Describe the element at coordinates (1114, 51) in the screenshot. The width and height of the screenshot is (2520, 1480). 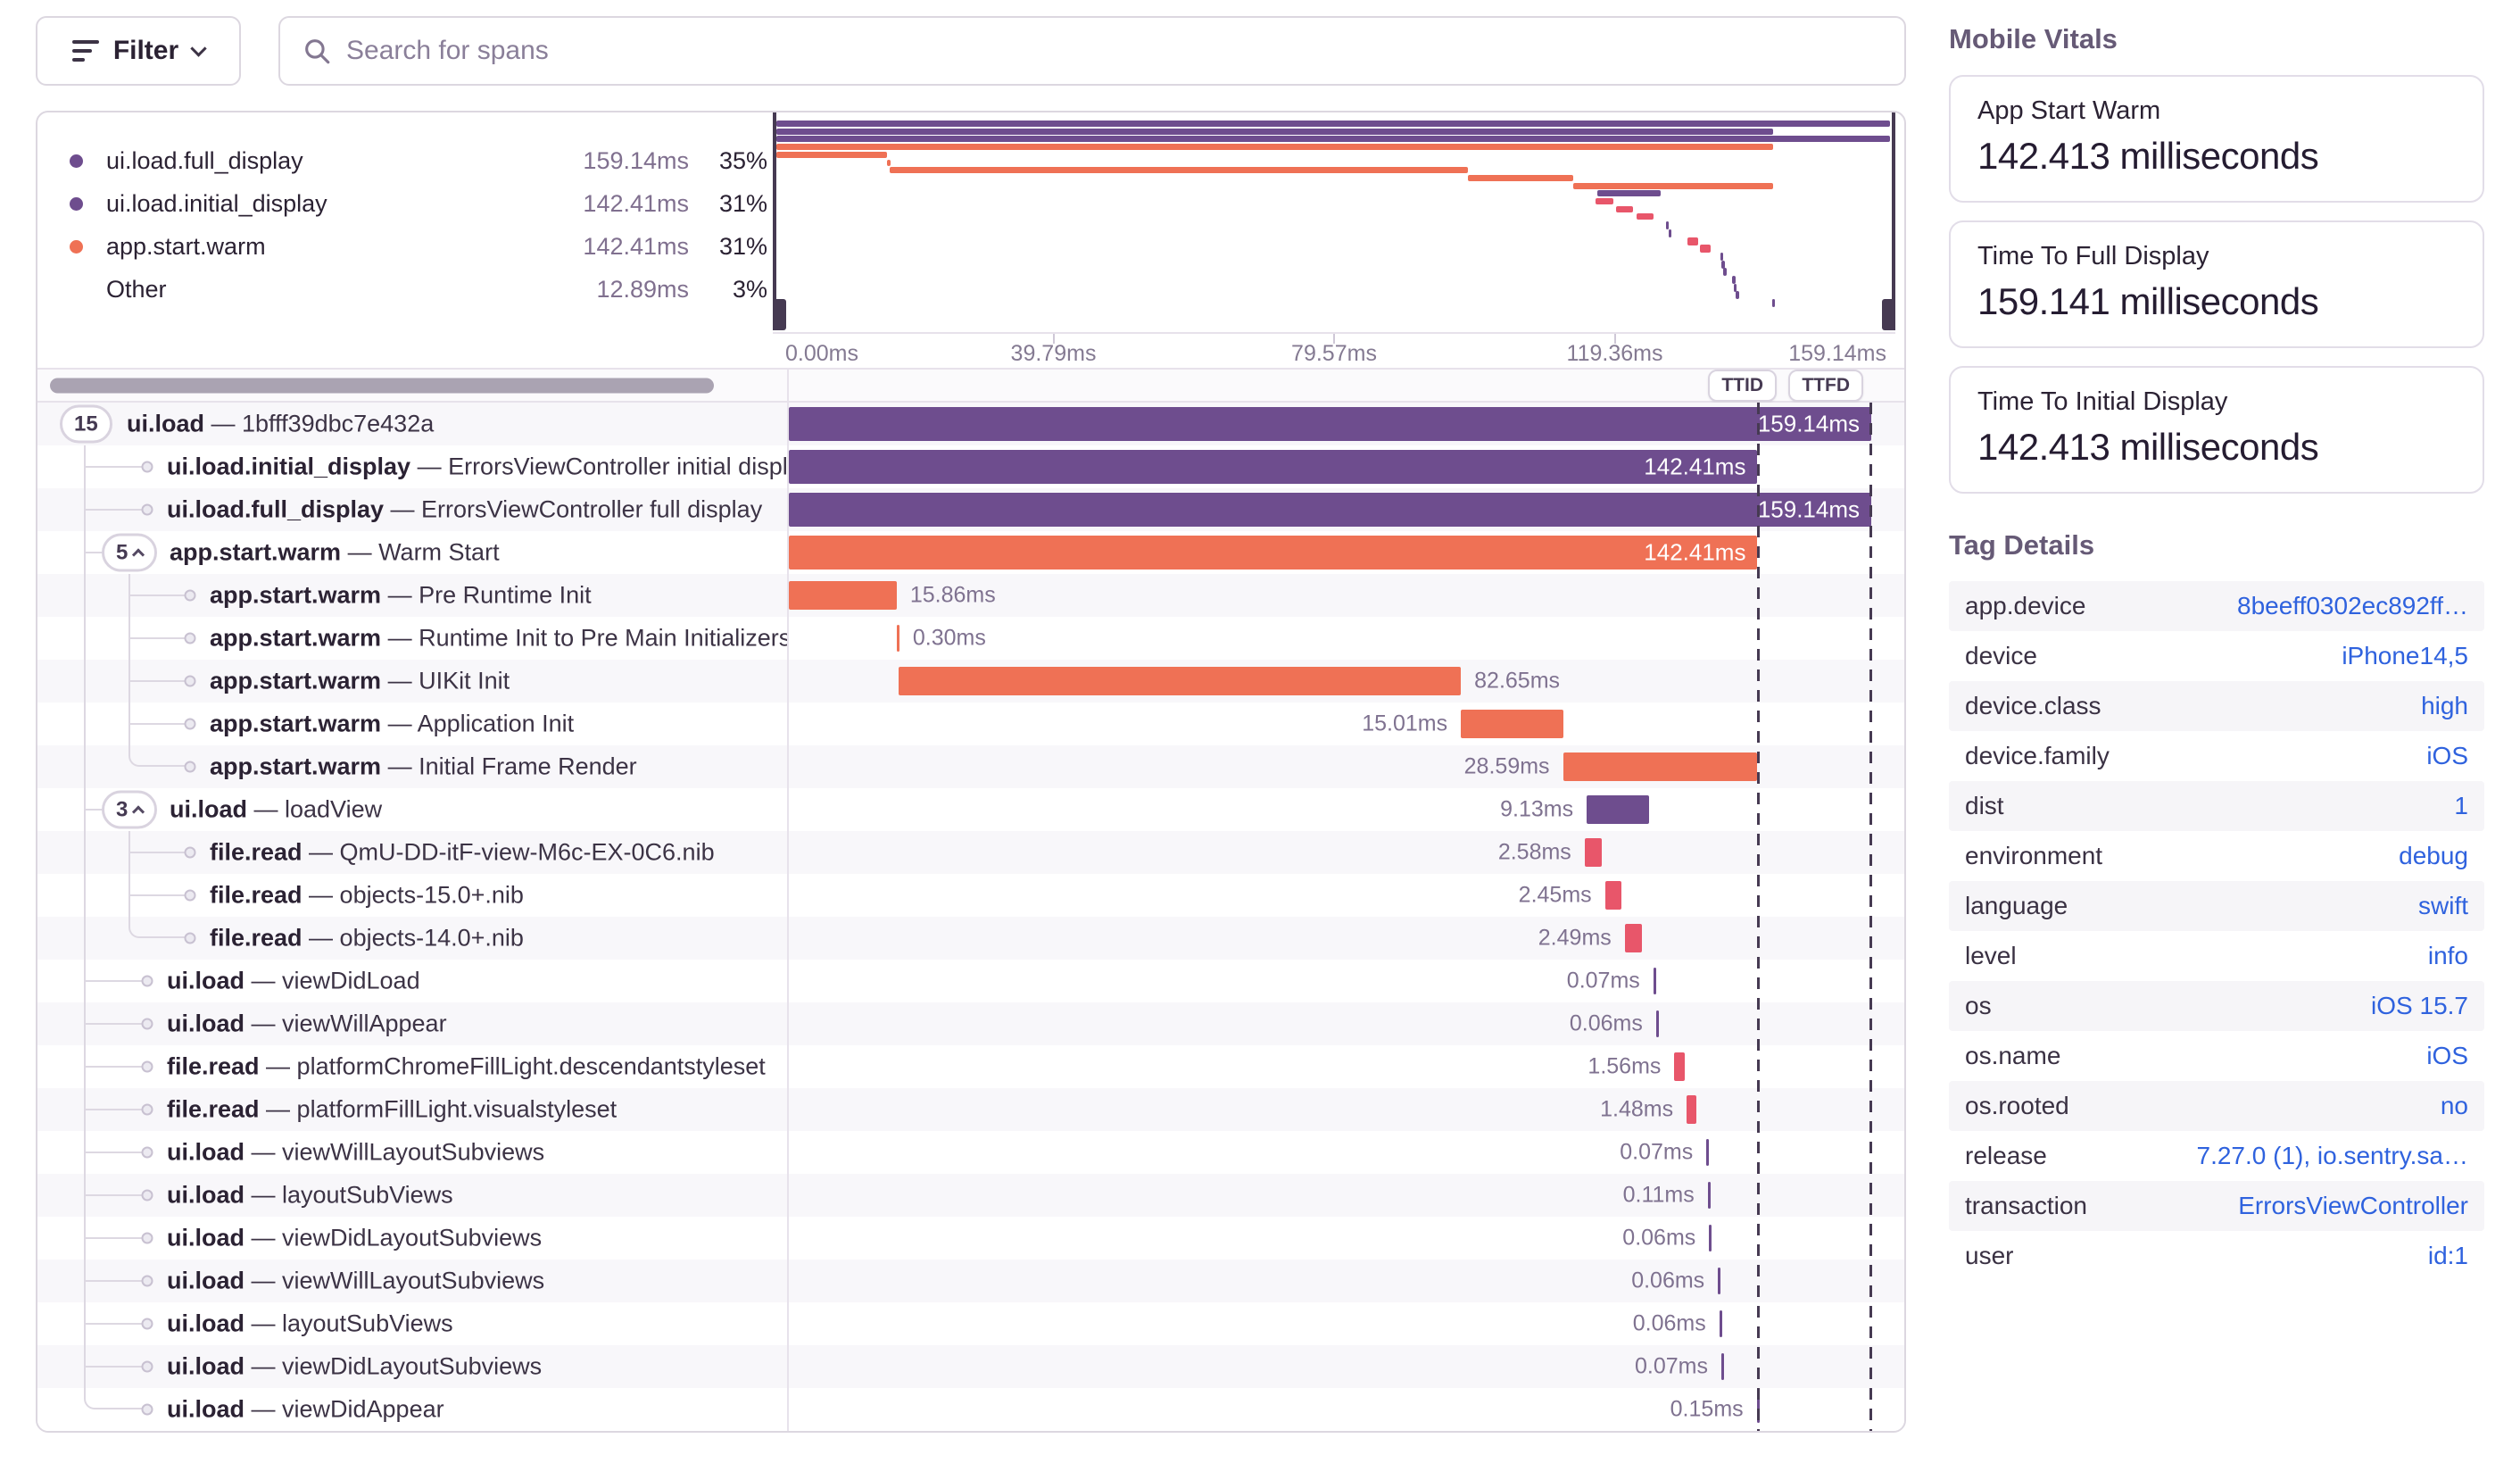
I see `span-search-input` at that location.